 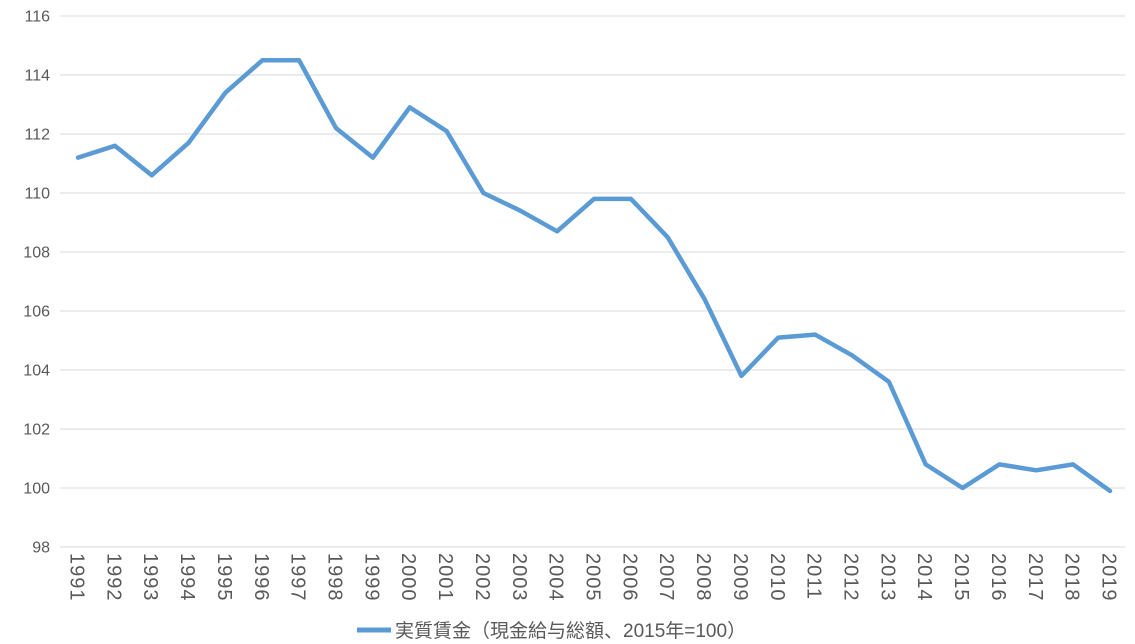 What do you see at coordinates (1035, 577) in the screenshot?
I see `x-tick-label: 2017` at bounding box center [1035, 577].